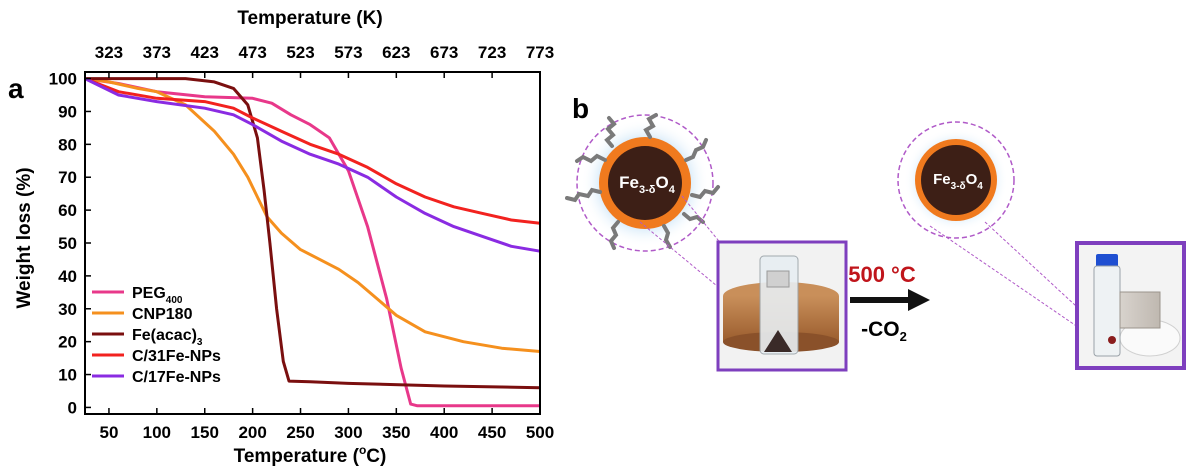 This screenshot has height=470, width=1189. Describe the element at coordinates (67, 243) in the screenshot. I see `y-tick-label: 50` at that location.